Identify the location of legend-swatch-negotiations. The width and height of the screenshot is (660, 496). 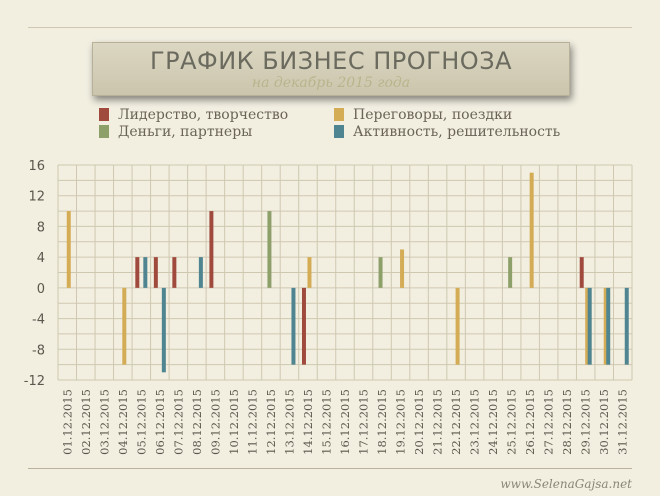
(339, 114).